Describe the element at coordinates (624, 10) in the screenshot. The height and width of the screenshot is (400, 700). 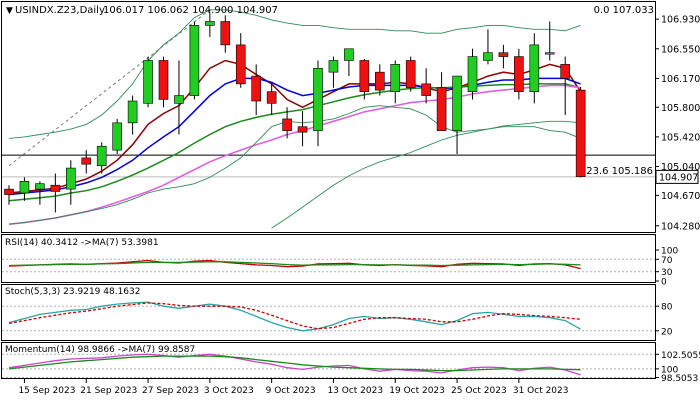
I see `top-right-label: 0.0 107.033` at that location.